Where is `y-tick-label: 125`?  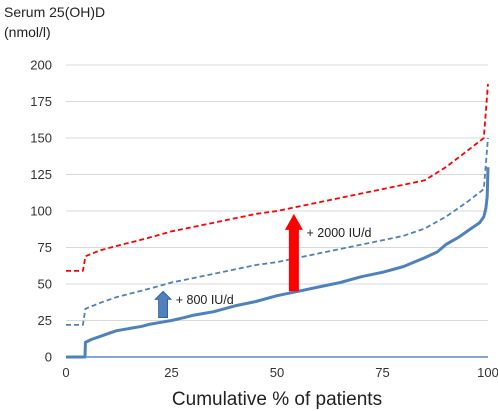 y-tick-label: 125 is located at coordinates (41, 174).